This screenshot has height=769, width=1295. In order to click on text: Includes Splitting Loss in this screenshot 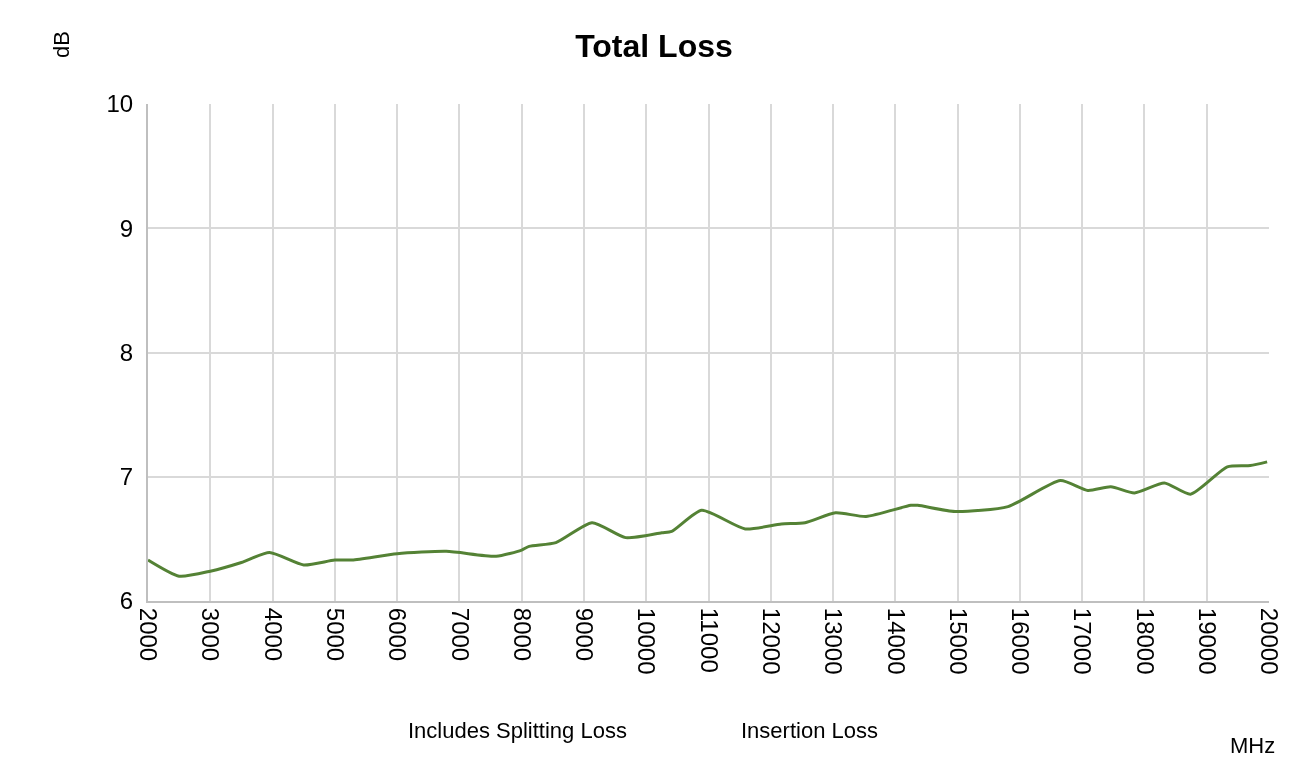, I will do `click(517, 730)`.